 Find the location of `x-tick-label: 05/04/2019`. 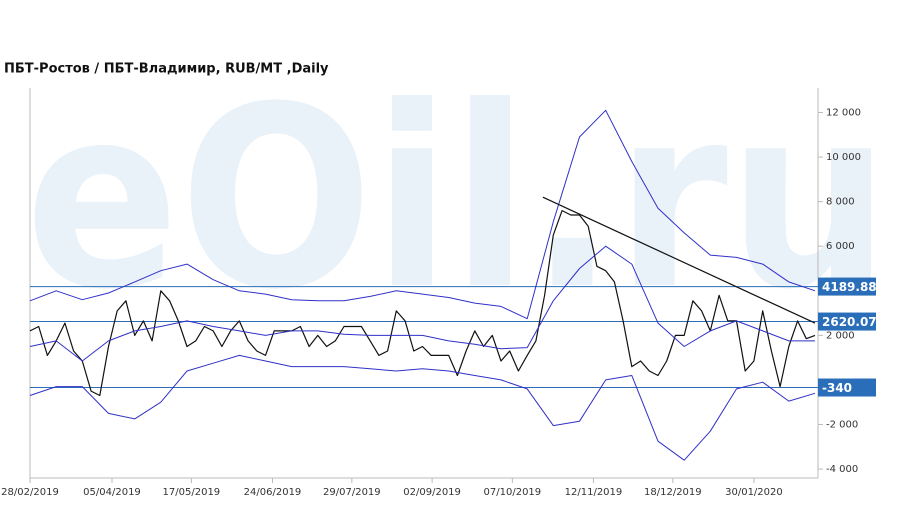

x-tick-label: 05/04/2019 is located at coordinates (112, 492).